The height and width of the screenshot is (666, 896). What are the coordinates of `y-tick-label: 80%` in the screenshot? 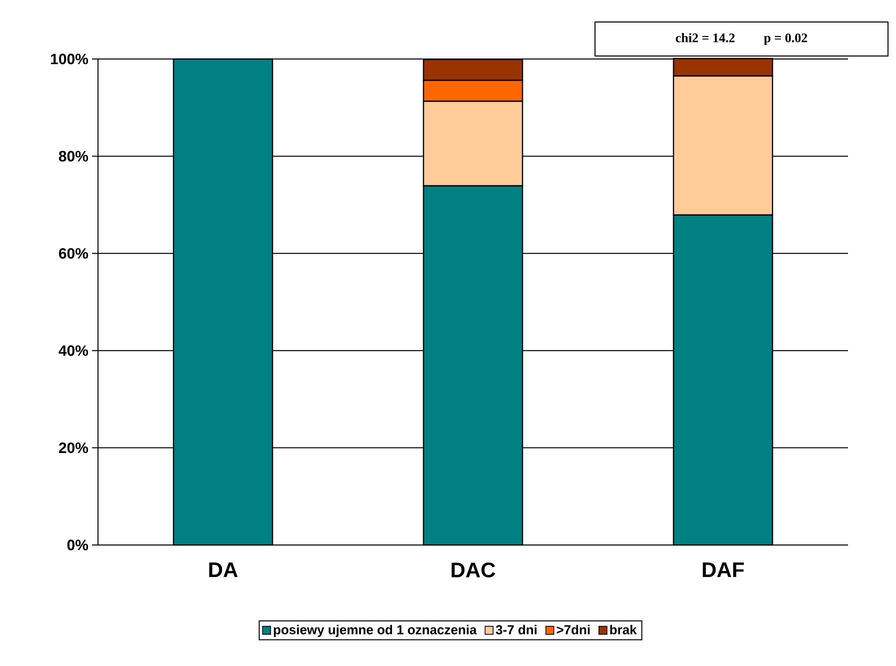 It's located at (73, 156).